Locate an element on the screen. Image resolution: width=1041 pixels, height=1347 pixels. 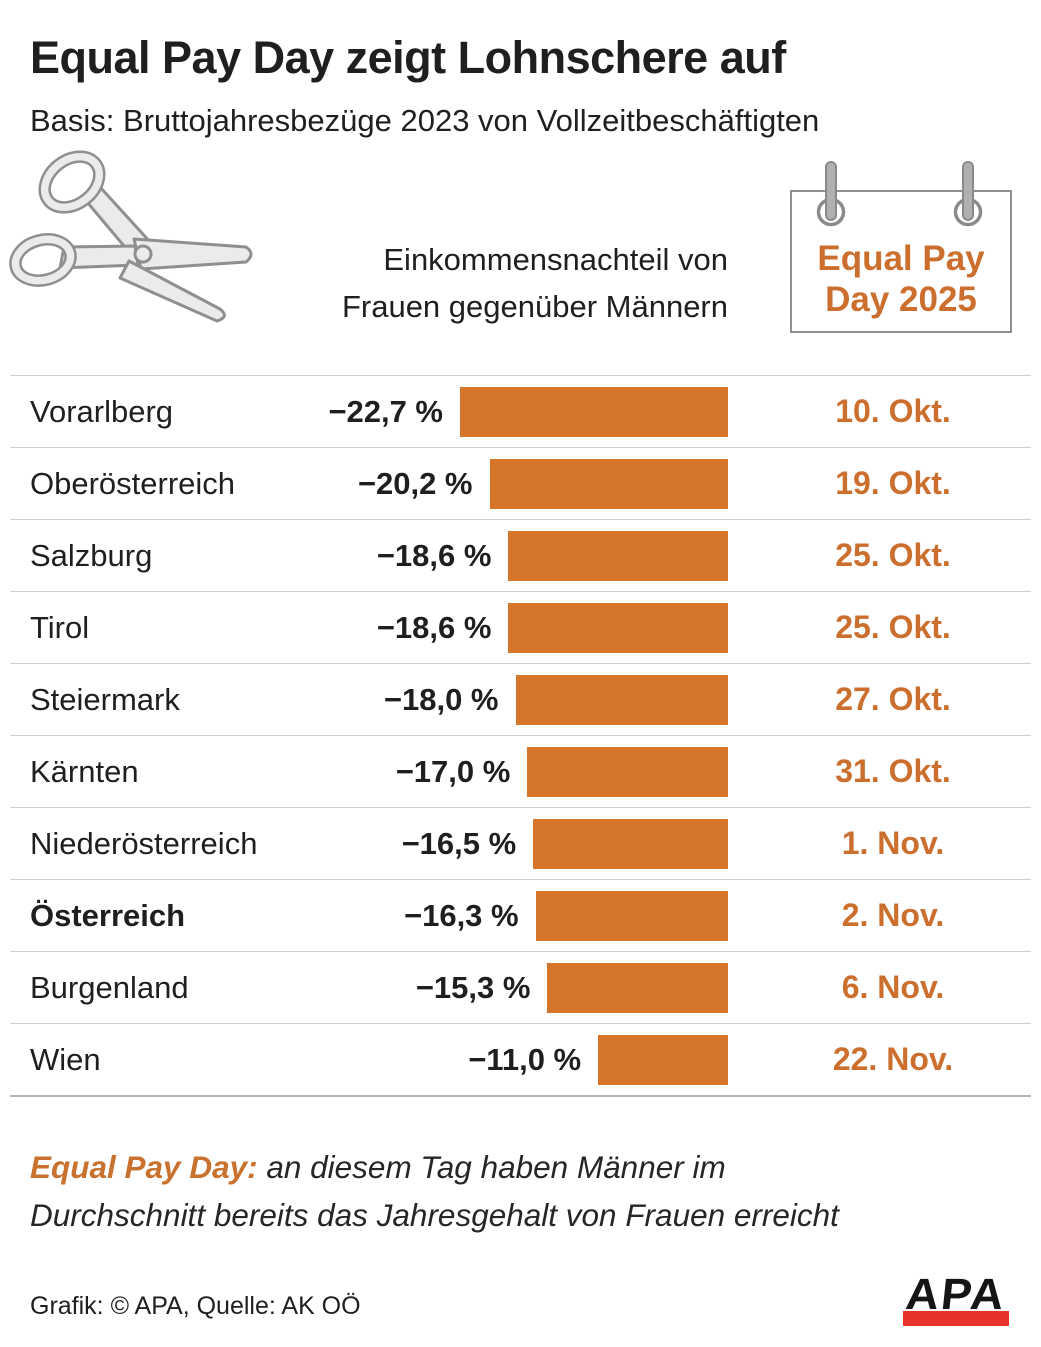
row-date-section: 2. Nov. is located at coordinates (879, 915).